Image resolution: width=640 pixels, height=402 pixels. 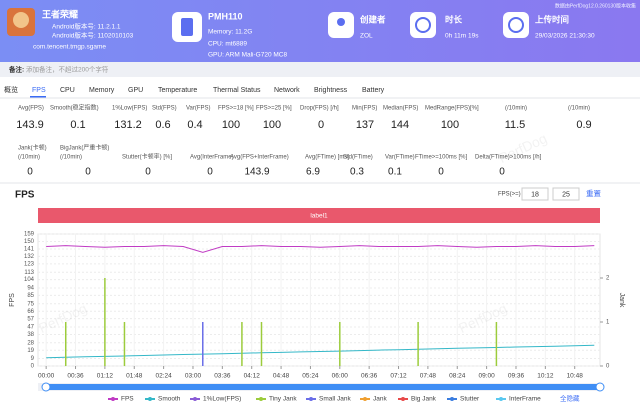 I want to click on stat-value: 131.2, so click(x=128, y=125).